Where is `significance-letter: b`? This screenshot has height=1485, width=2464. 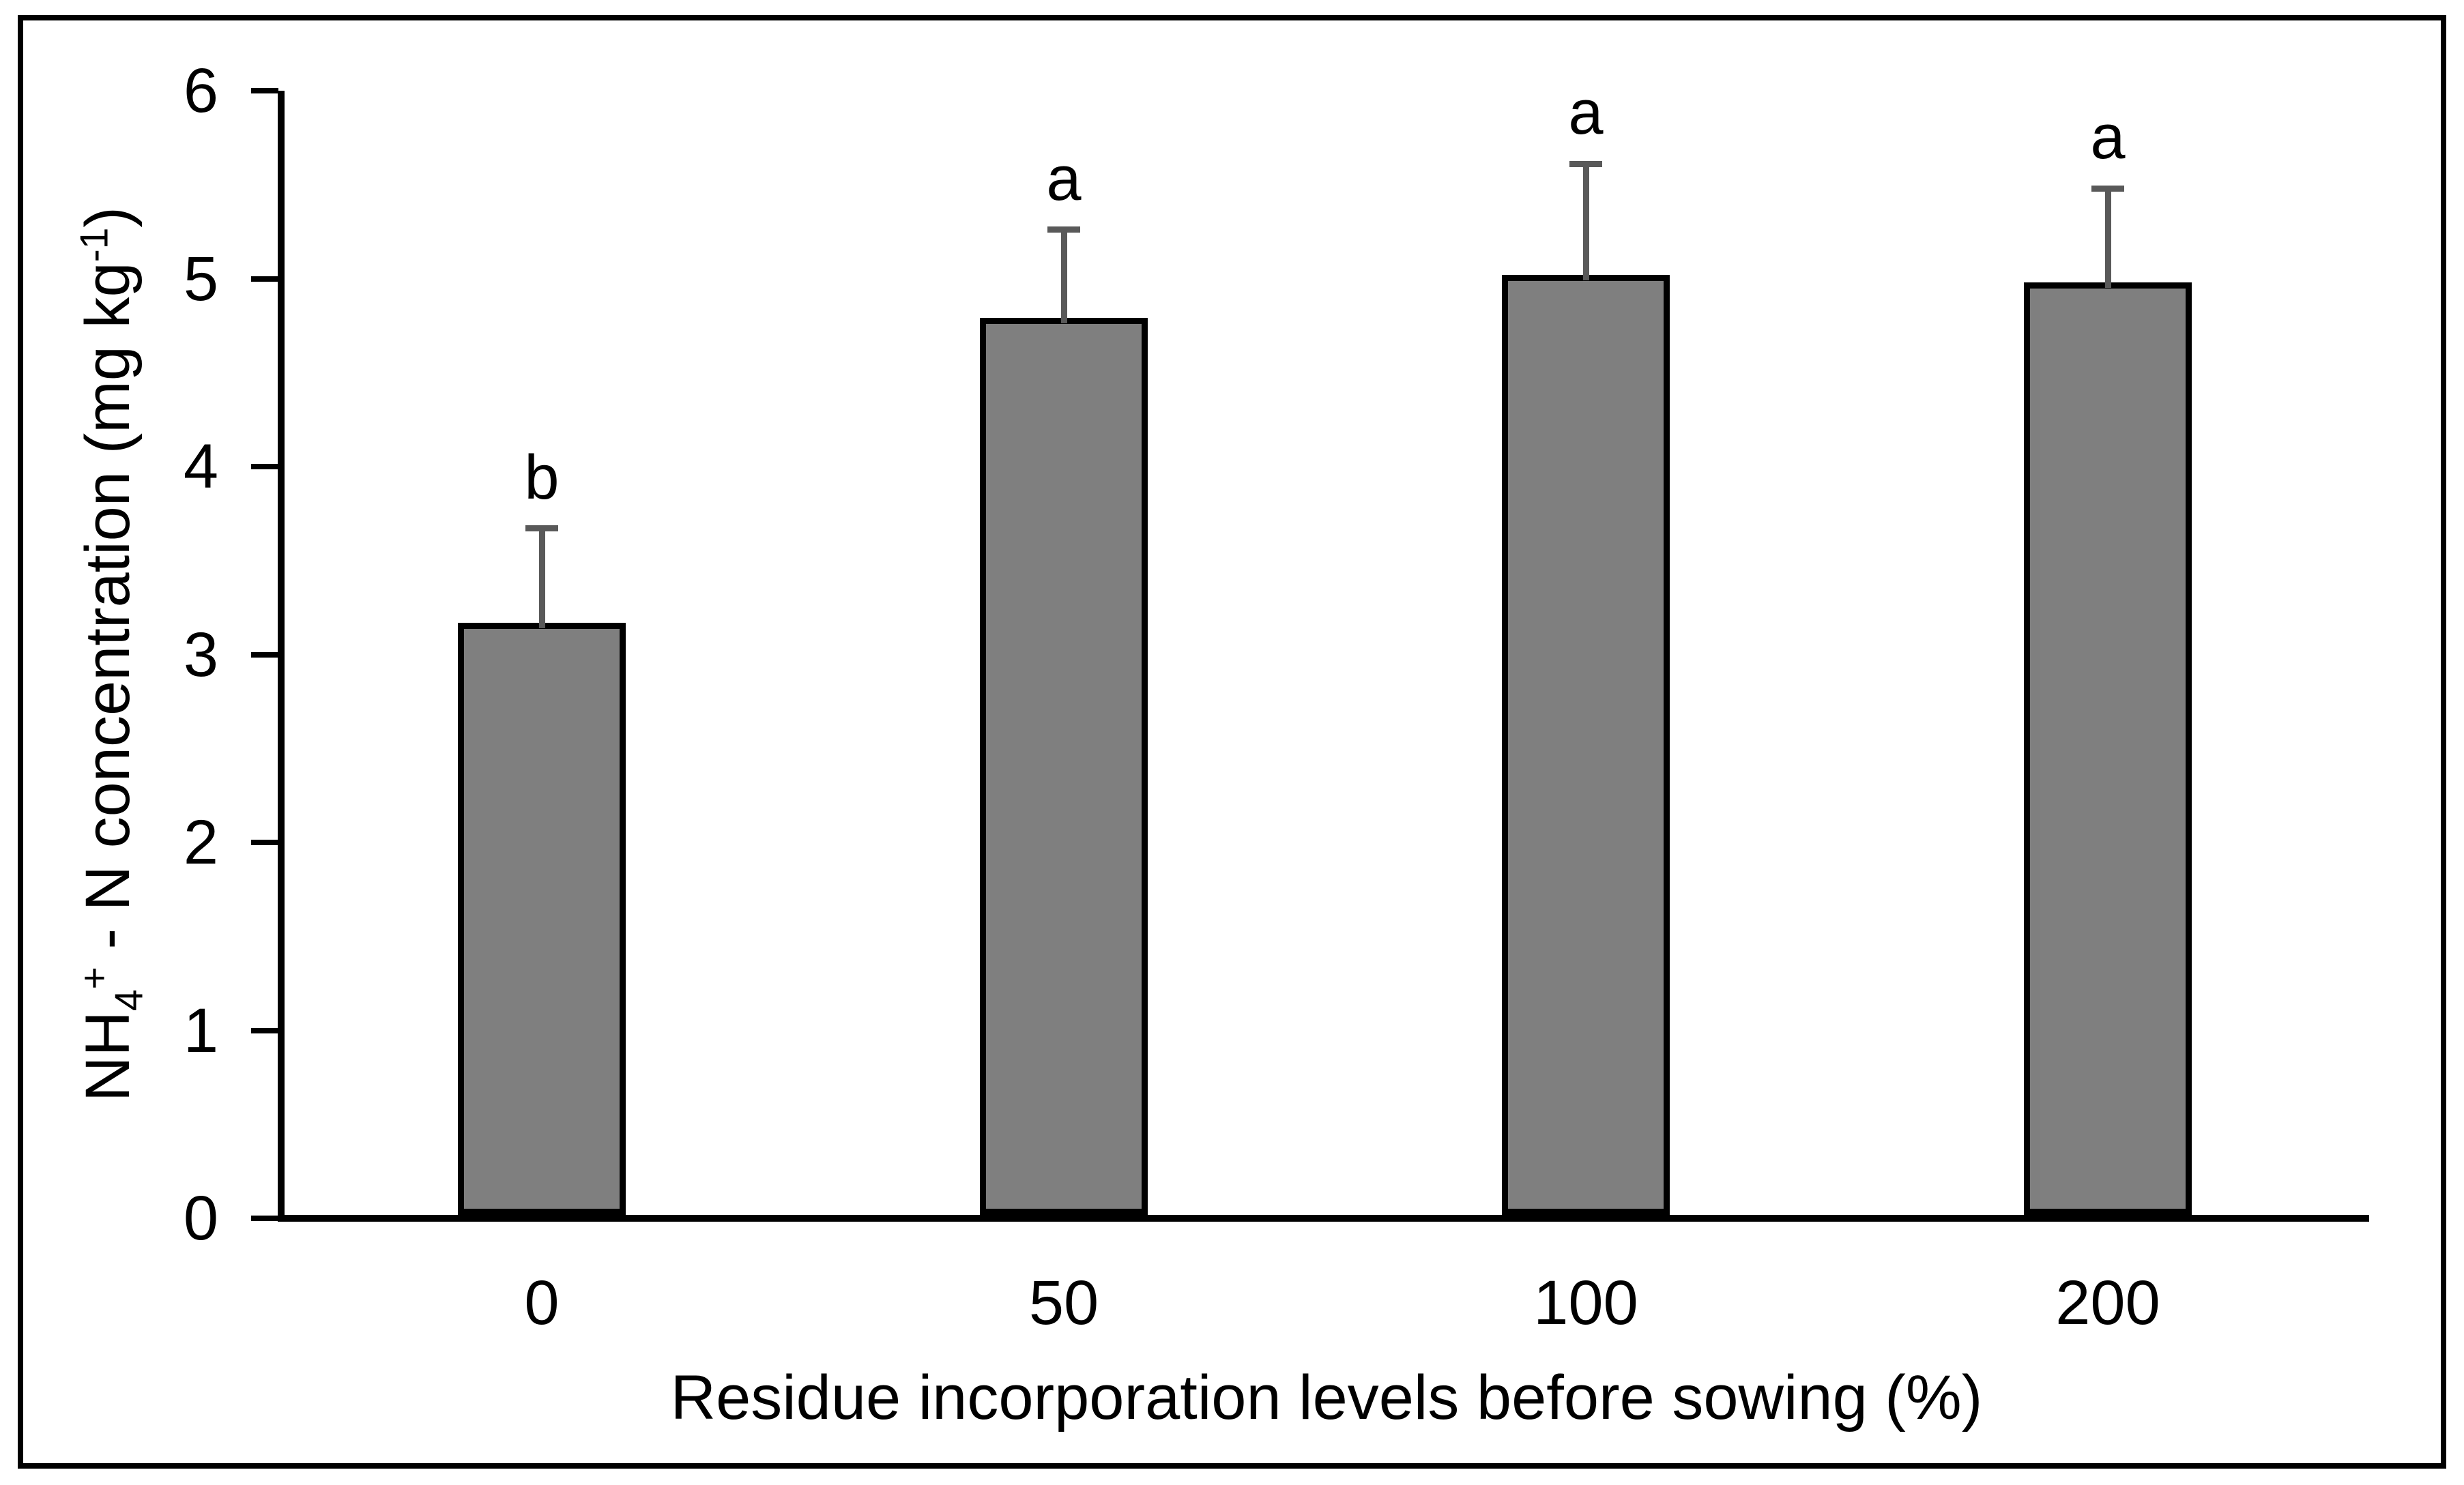
significance-letter: b is located at coordinates (542, 477).